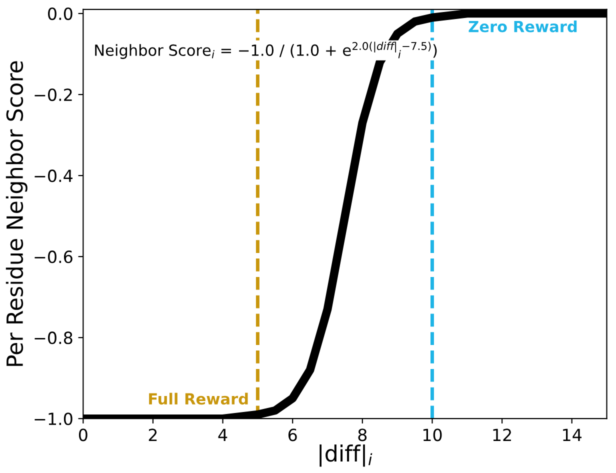 The height and width of the screenshot is (473, 616). I want to click on x-tick-label: 4, so click(223, 434).